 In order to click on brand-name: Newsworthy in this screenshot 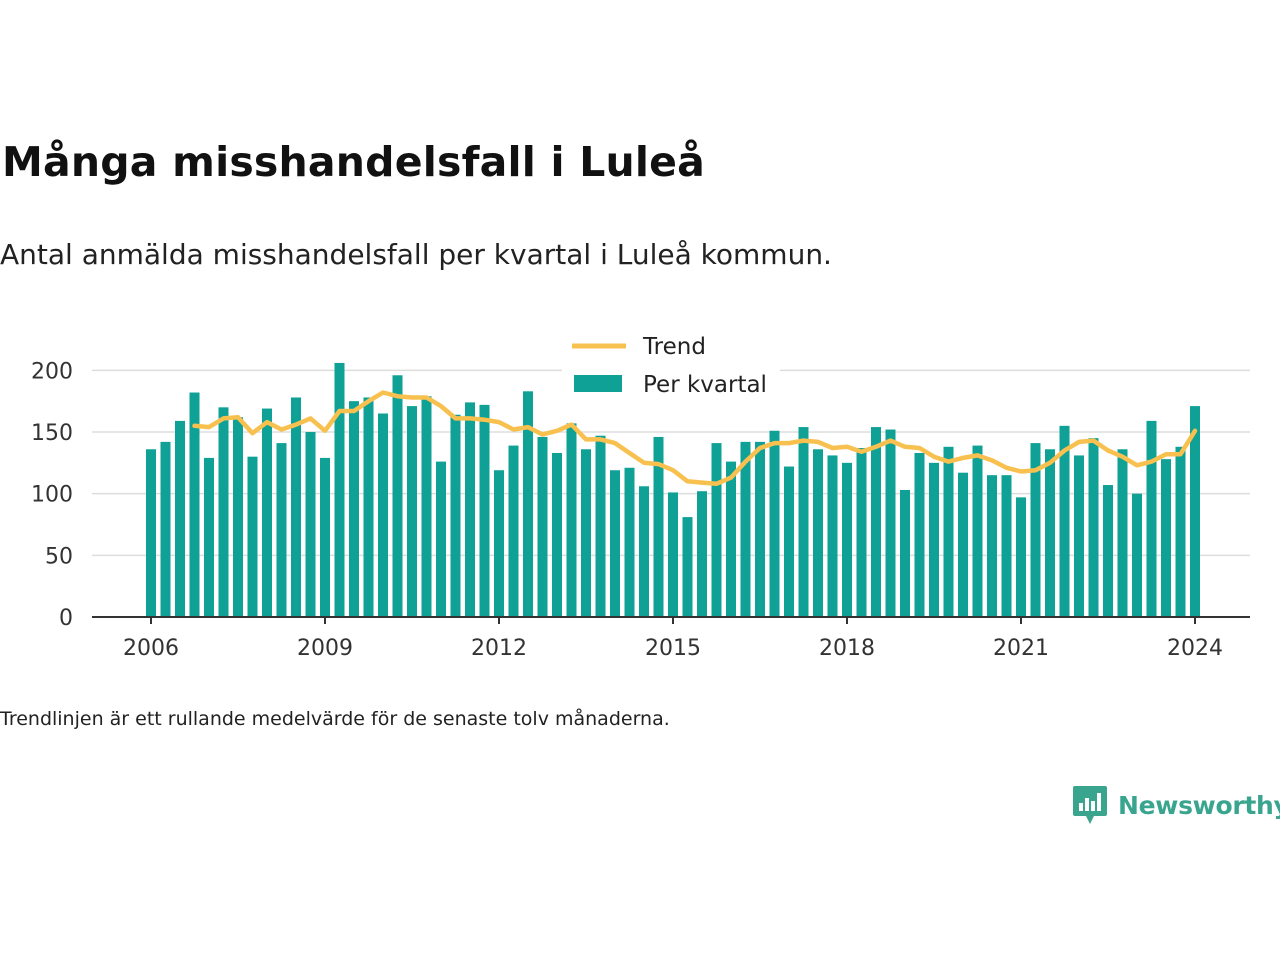, I will do `click(1199, 805)`.